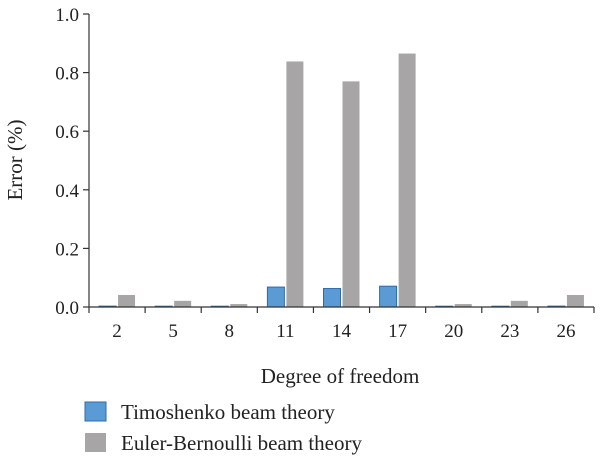 The width and height of the screenshot is (600, 463). Describe the element at coordinates (67, 308) in the screenshot. I see `y-tick-label: 0.0` at that location.